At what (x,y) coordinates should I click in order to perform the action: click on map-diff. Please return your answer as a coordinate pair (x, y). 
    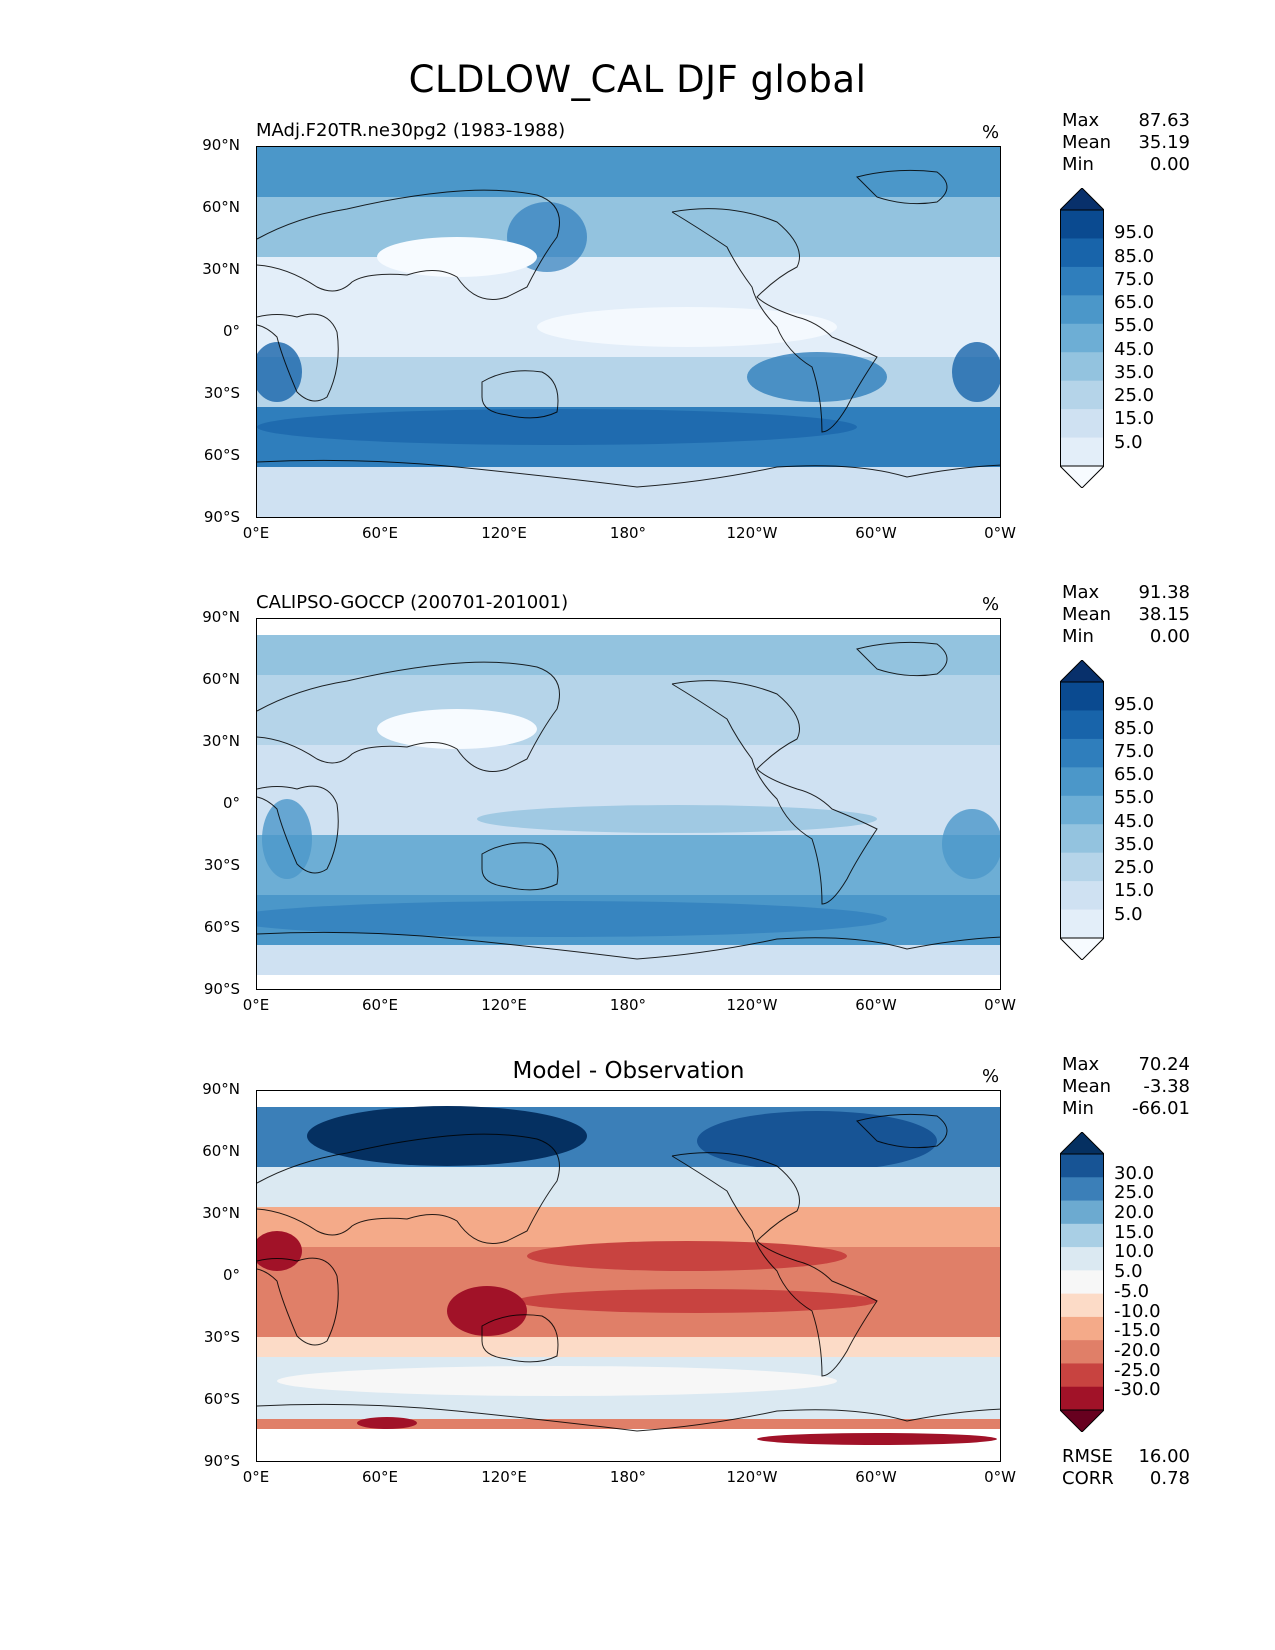
    Looking at the image, I should click on (628, 1276).